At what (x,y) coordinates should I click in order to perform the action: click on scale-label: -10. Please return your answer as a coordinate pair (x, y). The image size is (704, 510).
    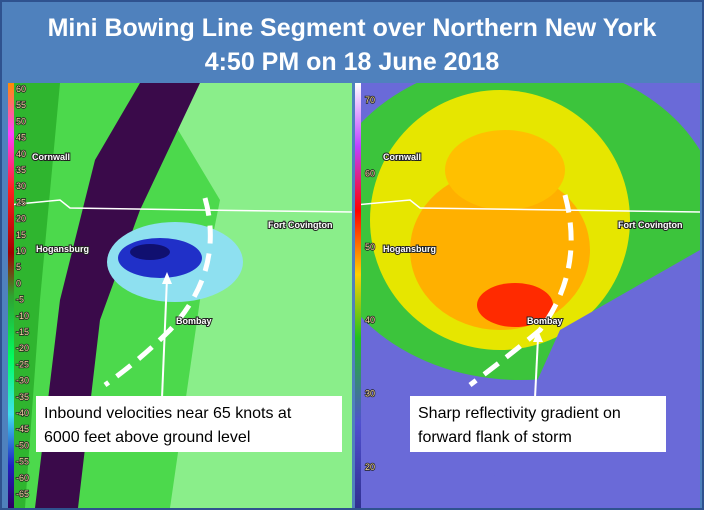
    Looking at the image, I should click on (22, 316).